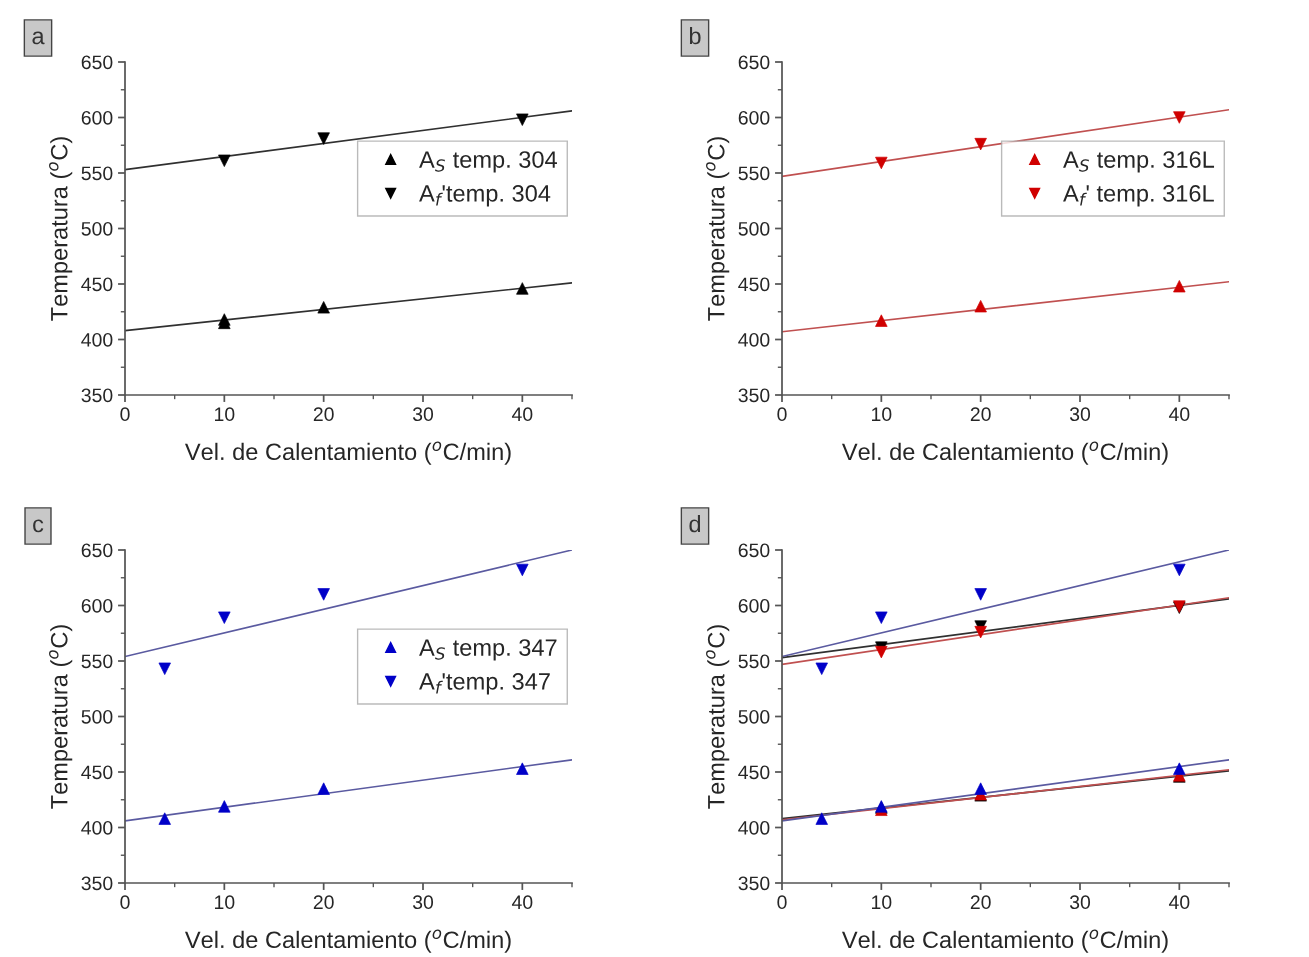  I want to click on legend-label: A$_{S}$ temp. 316L, so click(1139, 162).